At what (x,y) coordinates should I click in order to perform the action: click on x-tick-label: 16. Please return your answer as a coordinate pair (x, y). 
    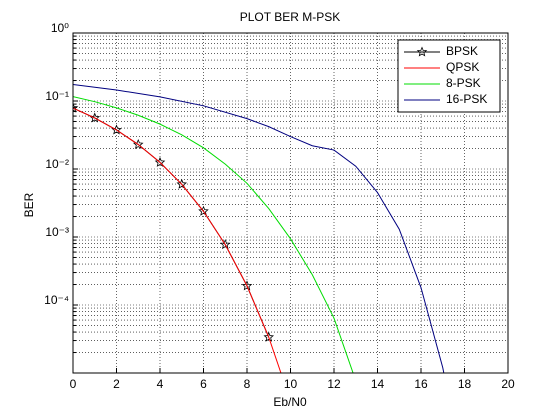
    Looking at the image, I should click on (421, 384).